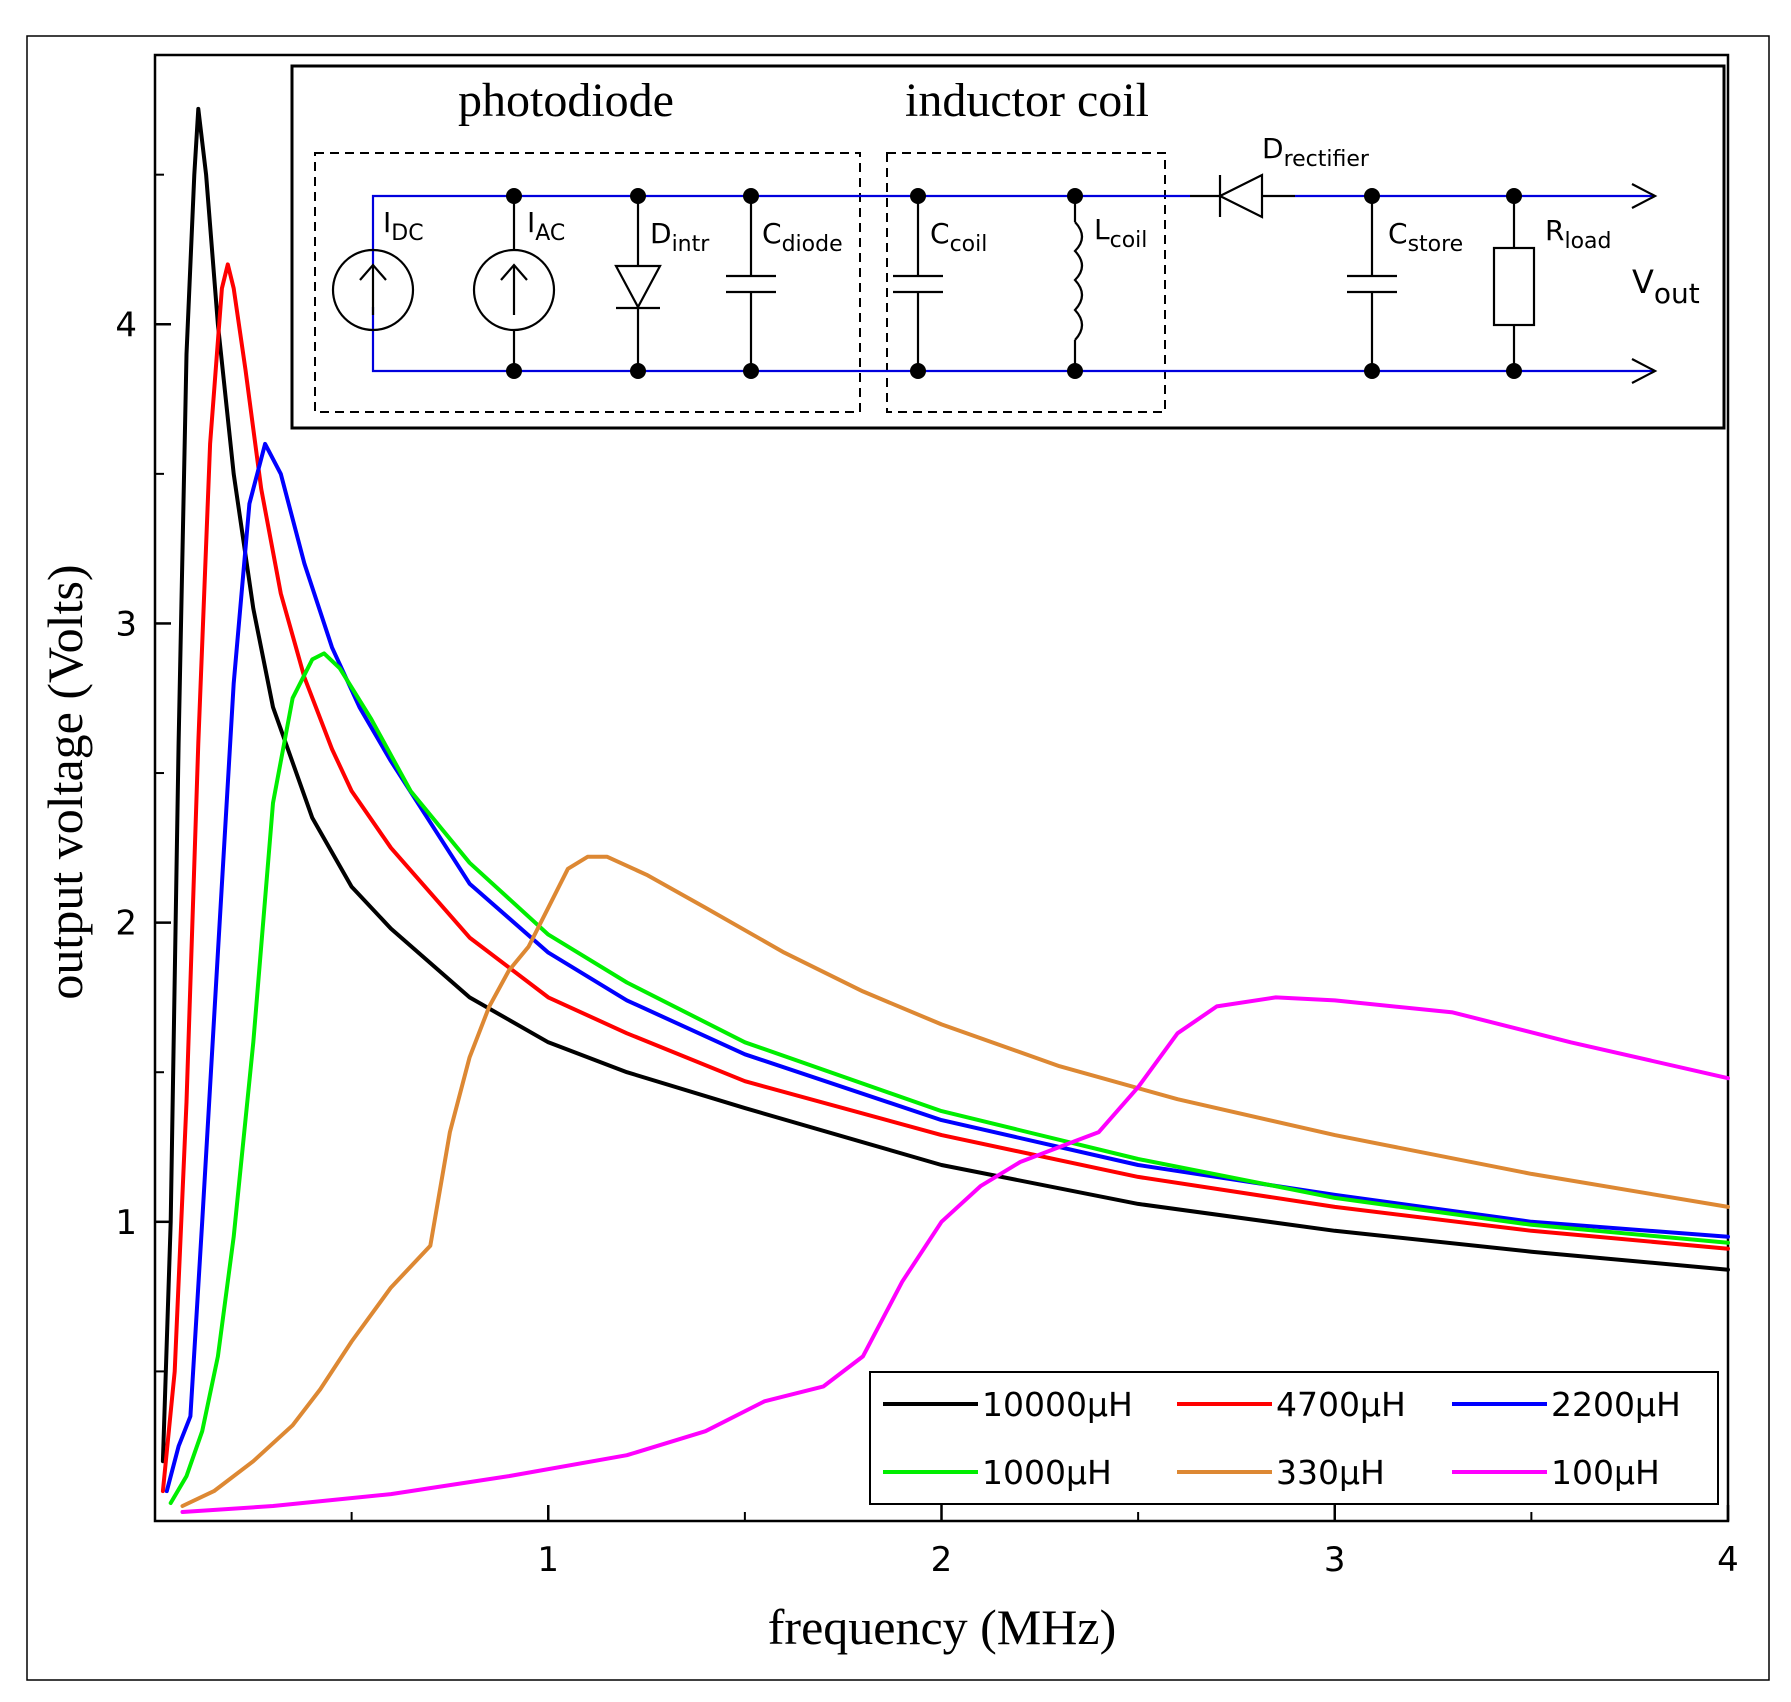 This screenshot has width=1791, height=1702. I want to click on cstore-label: Cstore, so click(1425, 237).